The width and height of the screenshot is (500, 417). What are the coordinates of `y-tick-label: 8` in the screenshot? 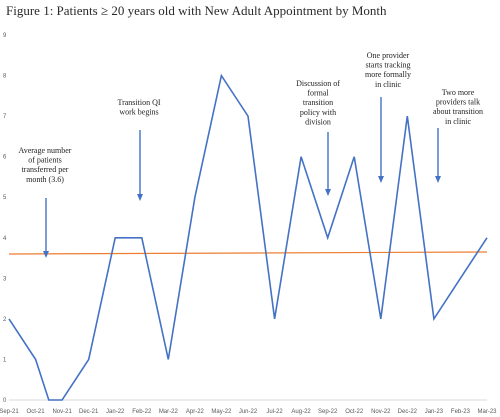 It's located at (5, 77).